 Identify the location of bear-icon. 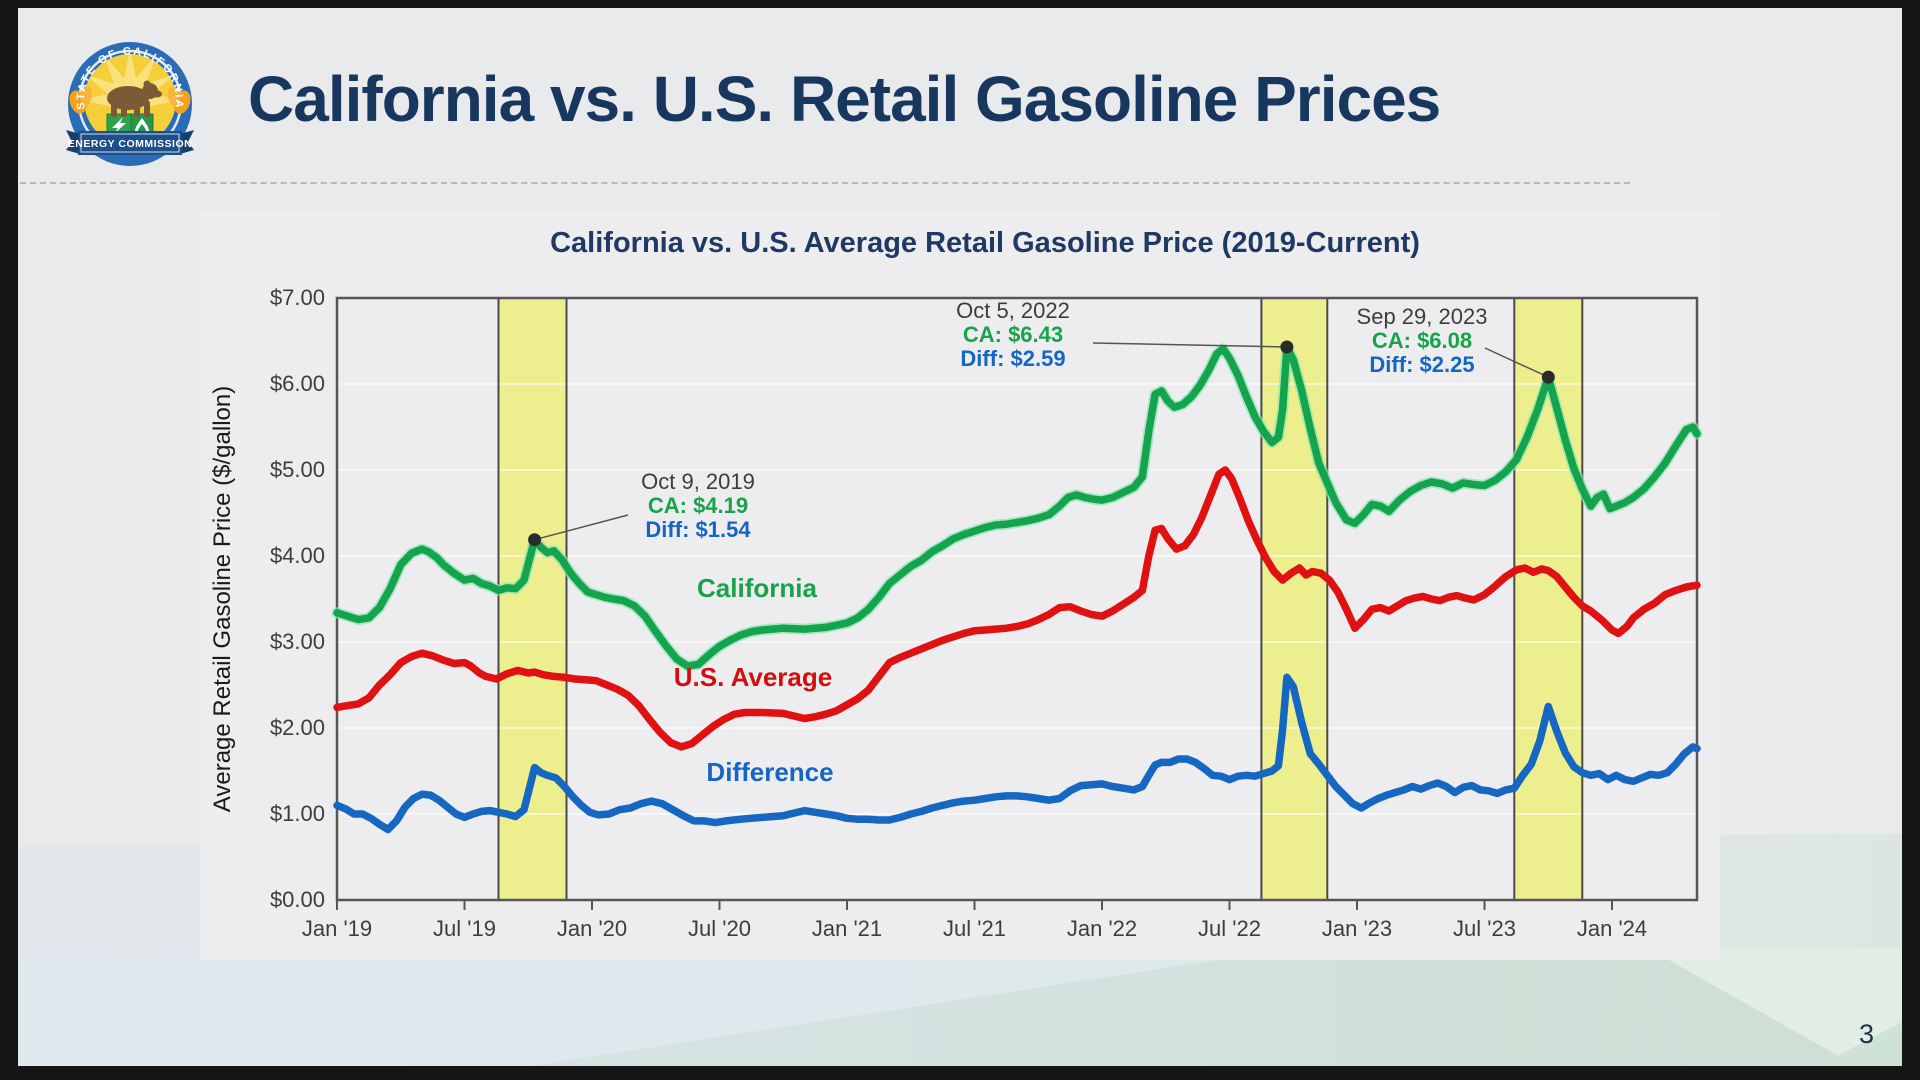
(134, 98).